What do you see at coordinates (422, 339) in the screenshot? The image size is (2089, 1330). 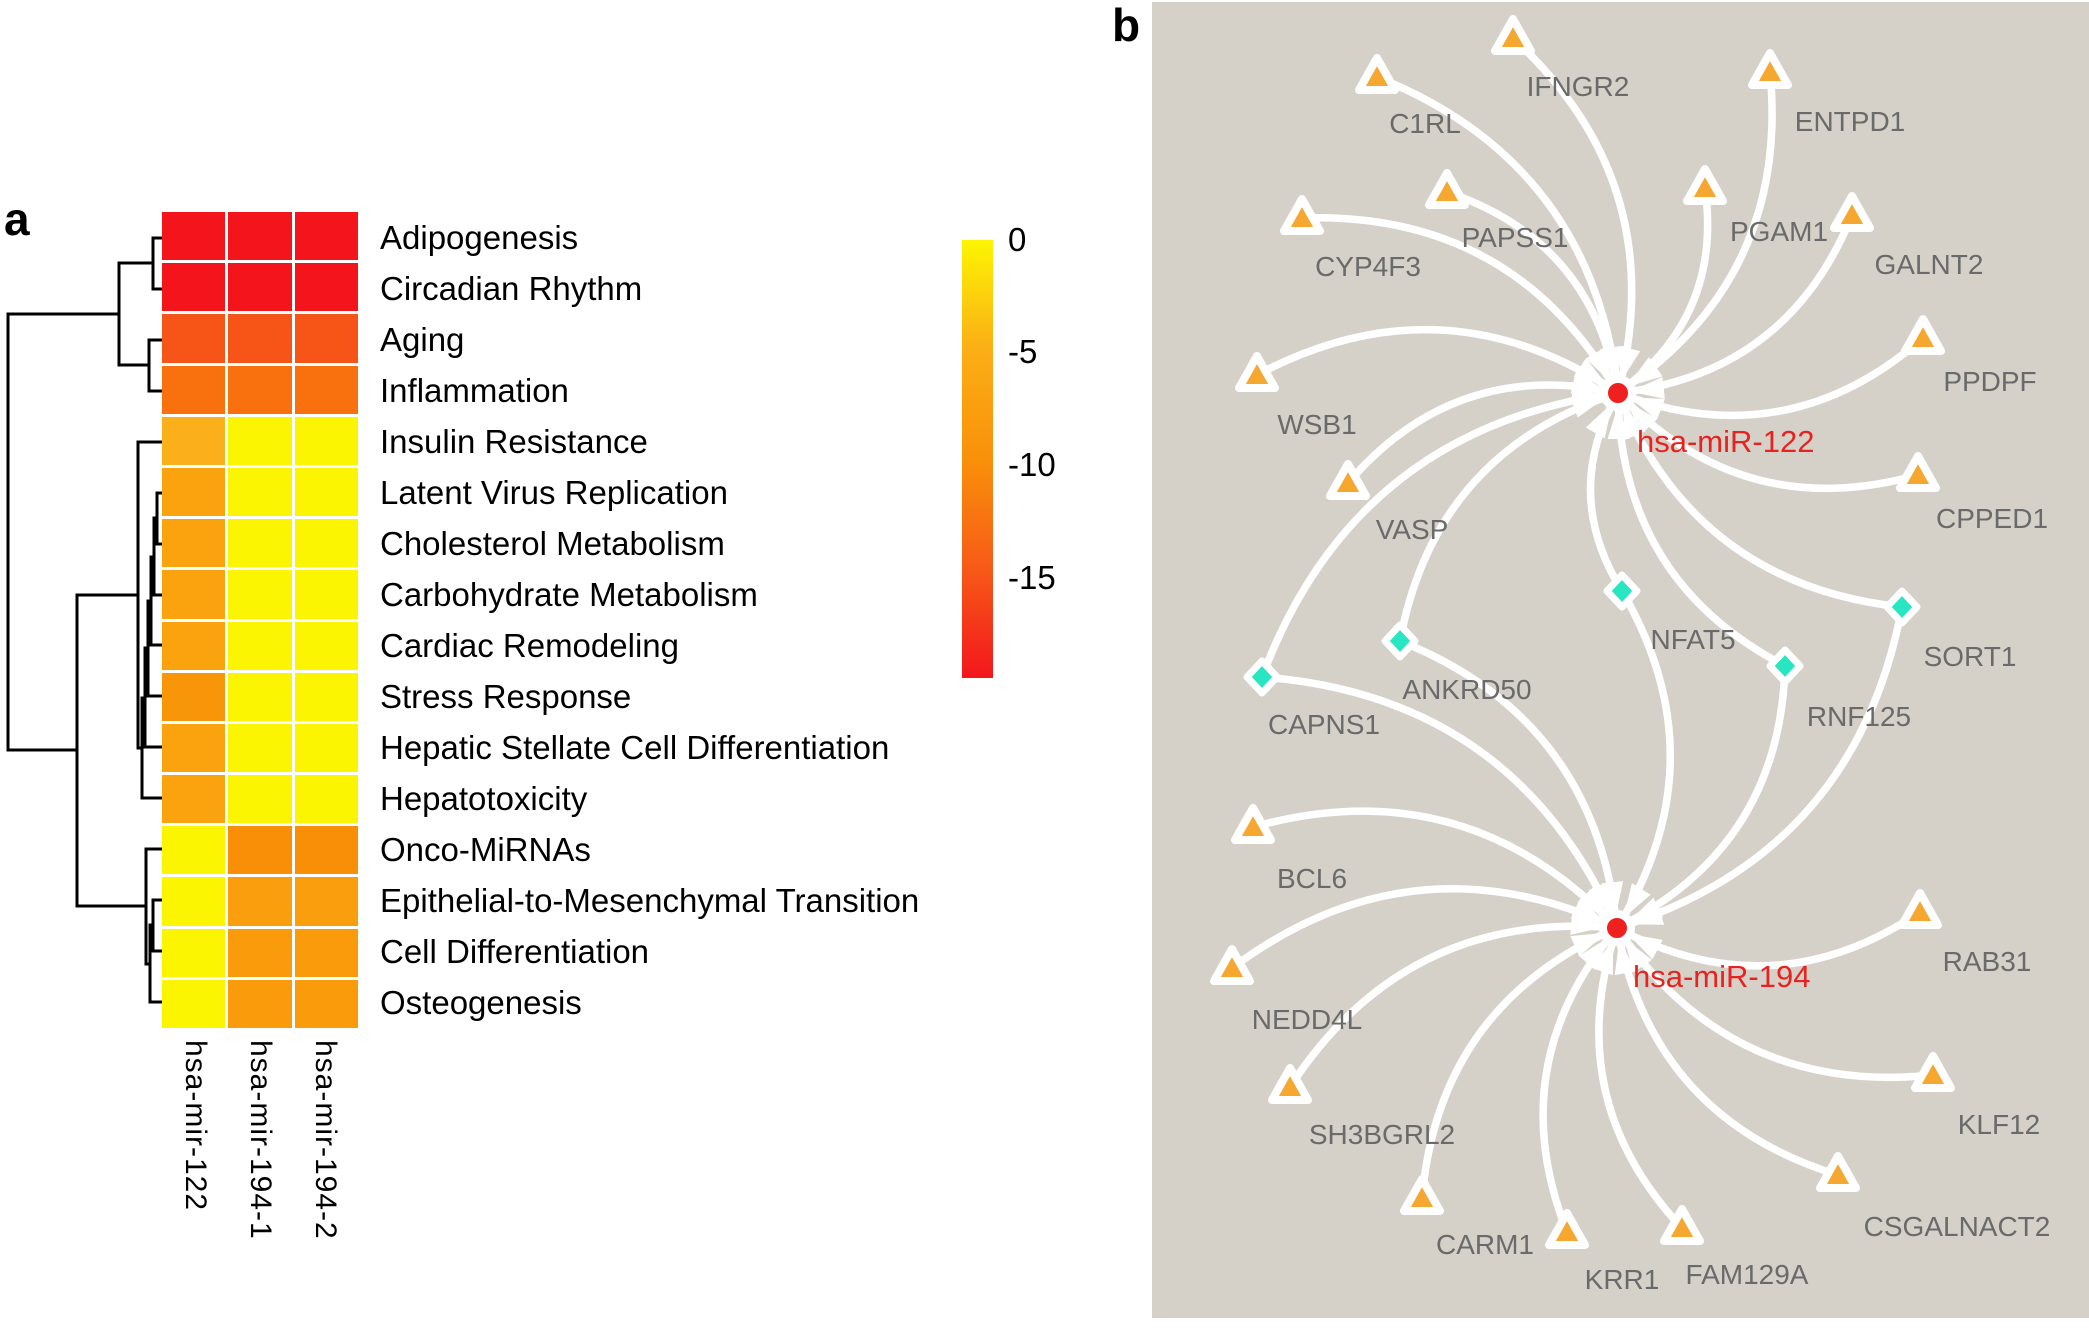 I see `heatmap-row-label: Aging` at bounding box center [422, 339].